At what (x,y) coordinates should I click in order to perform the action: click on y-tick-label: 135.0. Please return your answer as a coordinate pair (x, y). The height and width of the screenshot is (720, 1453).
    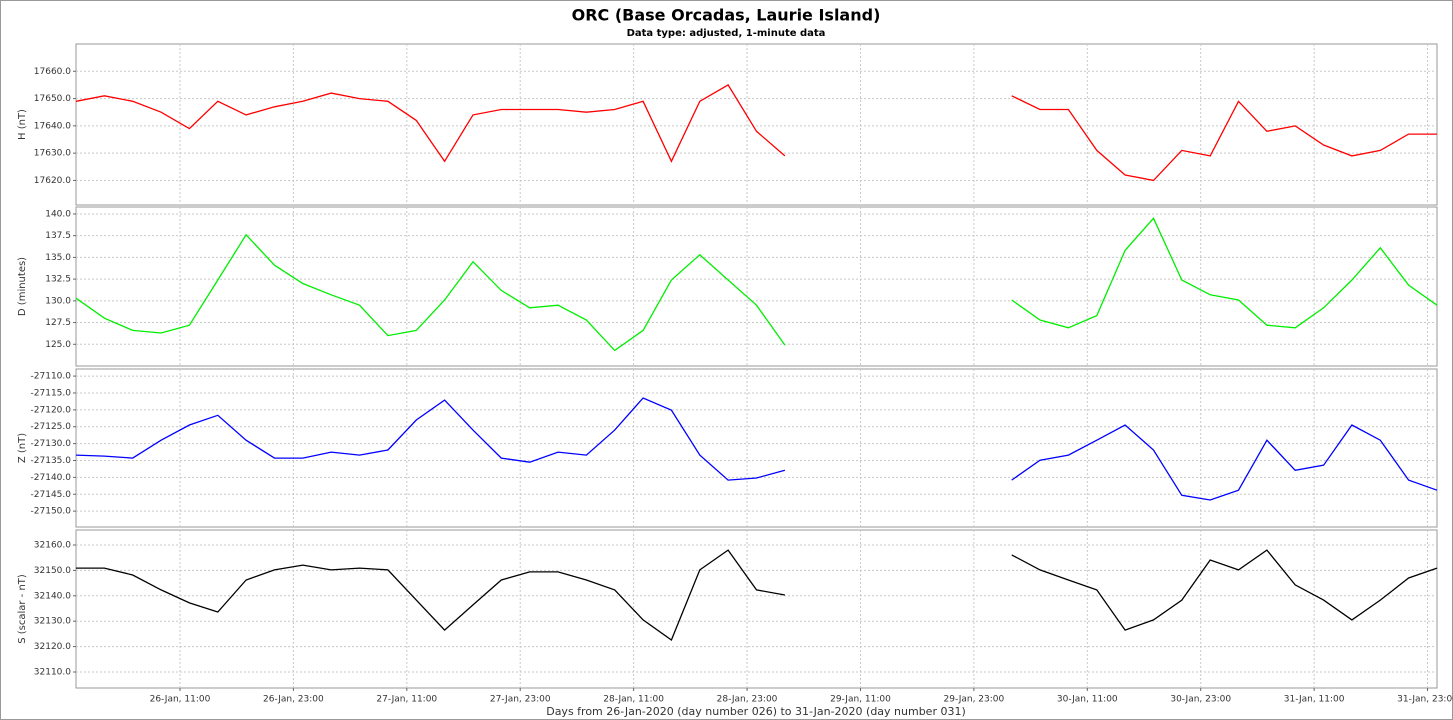
    Looking at the image, I should click on (58, 258).